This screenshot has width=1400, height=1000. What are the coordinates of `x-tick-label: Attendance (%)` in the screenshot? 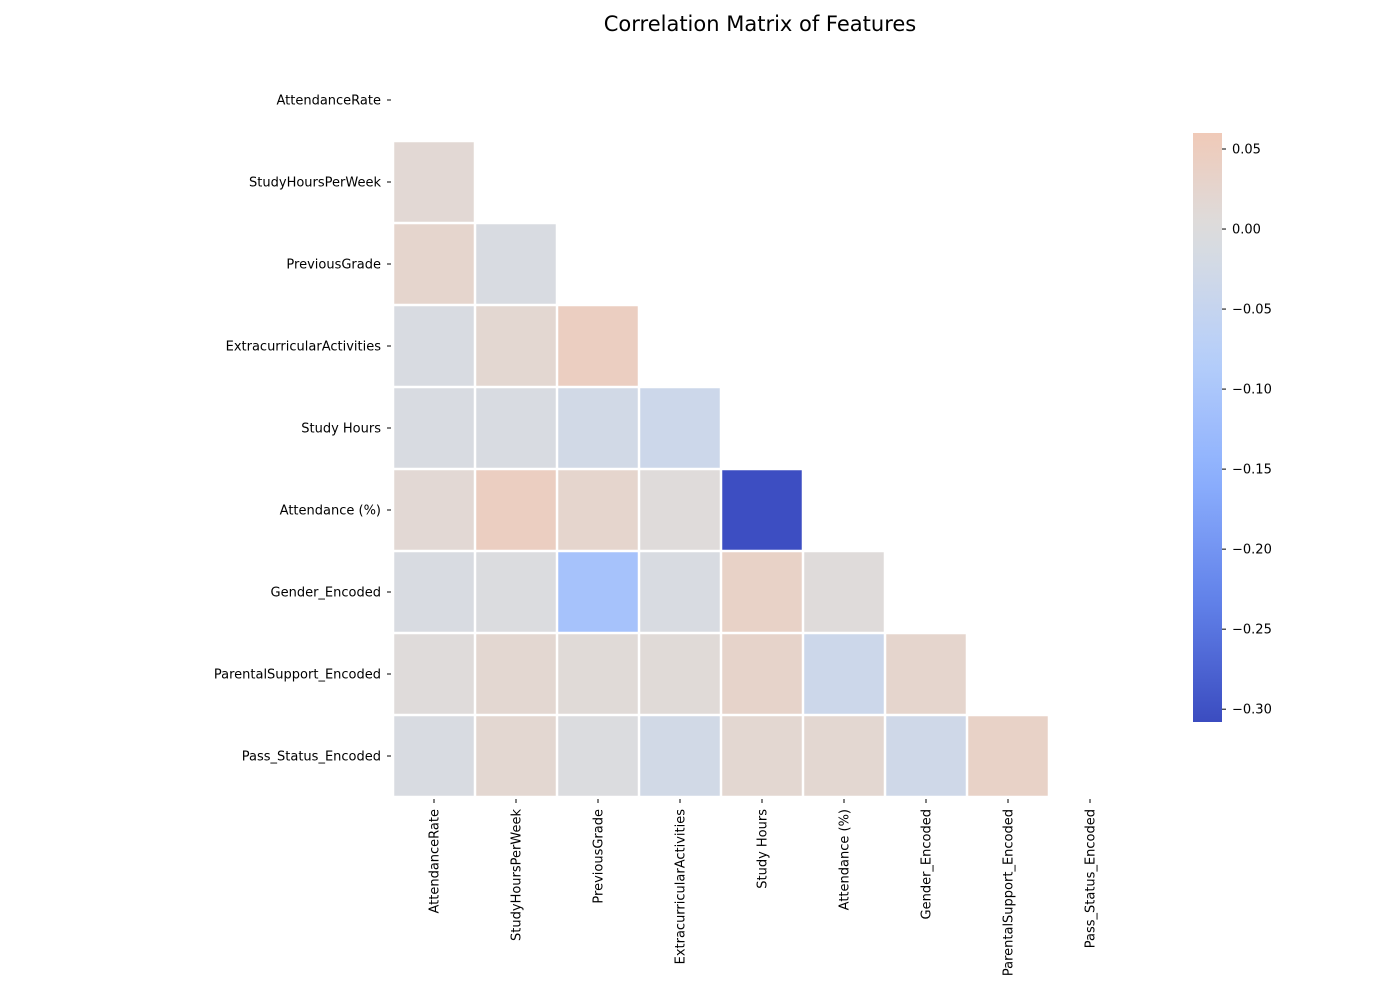 It's located at (845, 859).